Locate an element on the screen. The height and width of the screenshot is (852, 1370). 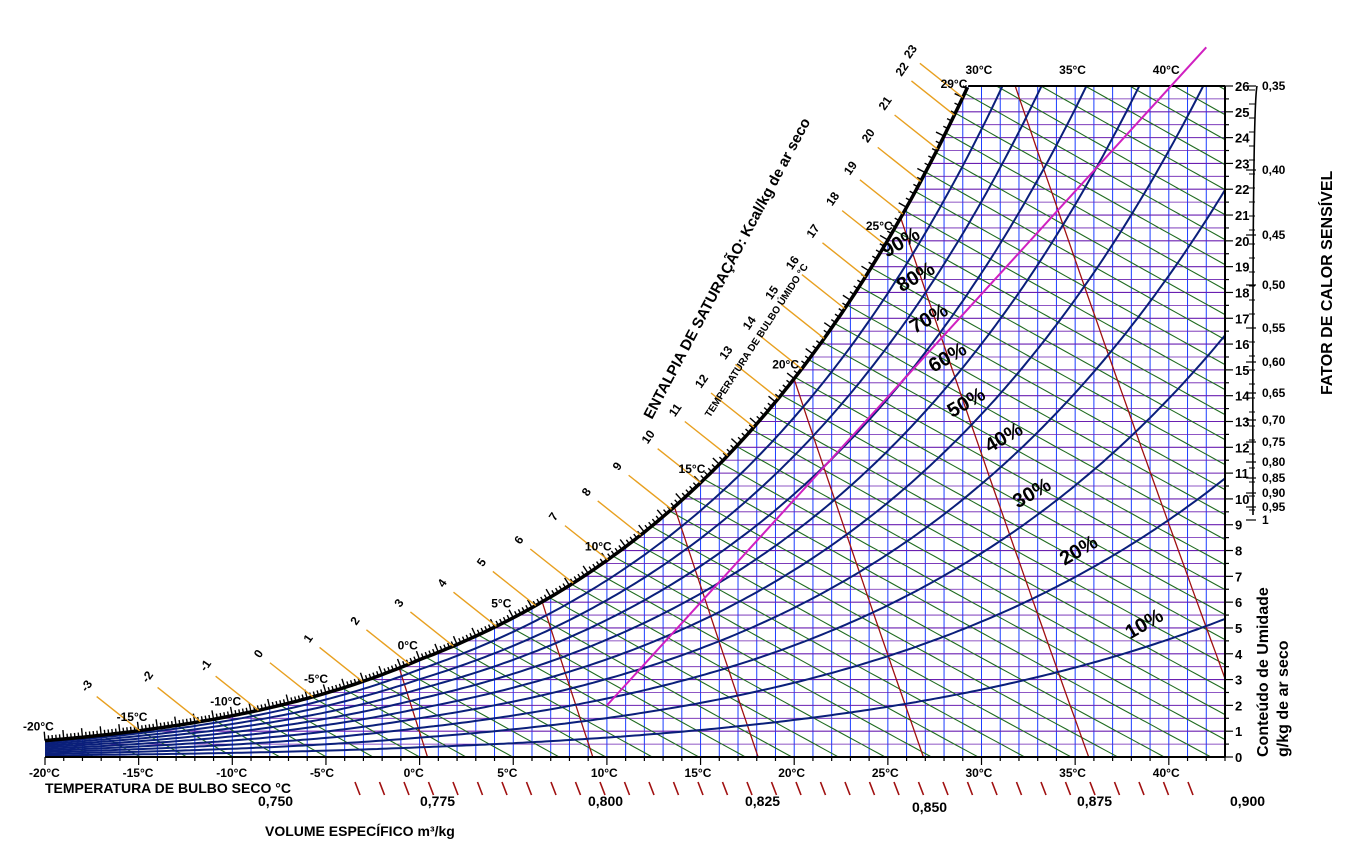
saturation-enthalpy-tick-label: 11 is located at coordinates (675, 410).